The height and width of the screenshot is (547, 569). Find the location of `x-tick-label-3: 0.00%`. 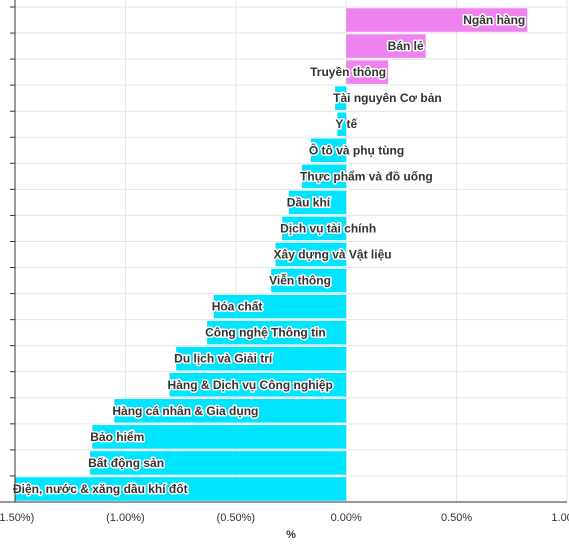

x-tick-label-3: 0.00% is located at coordinates (346, 518).